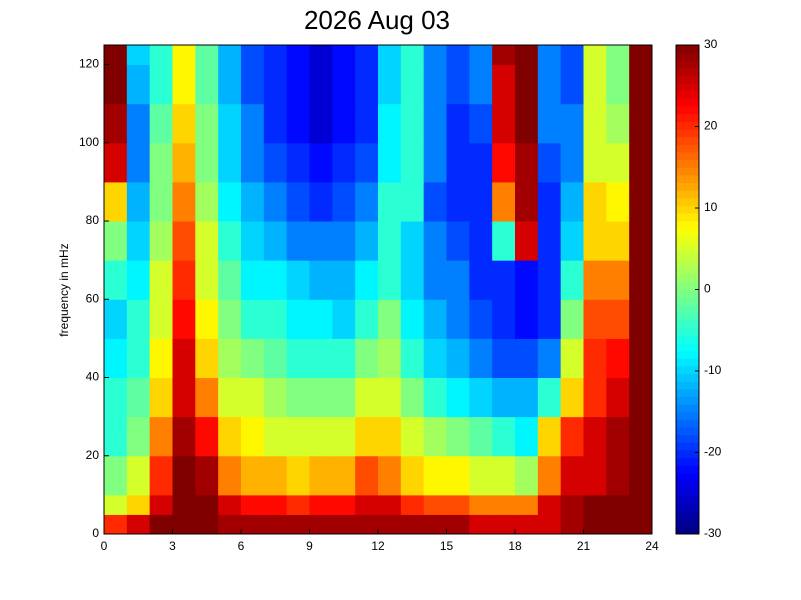  What do you see at coordinates (89, 64) in the screenshot?
I see `y-tick-label: 120` at bounding box center [89, 64].